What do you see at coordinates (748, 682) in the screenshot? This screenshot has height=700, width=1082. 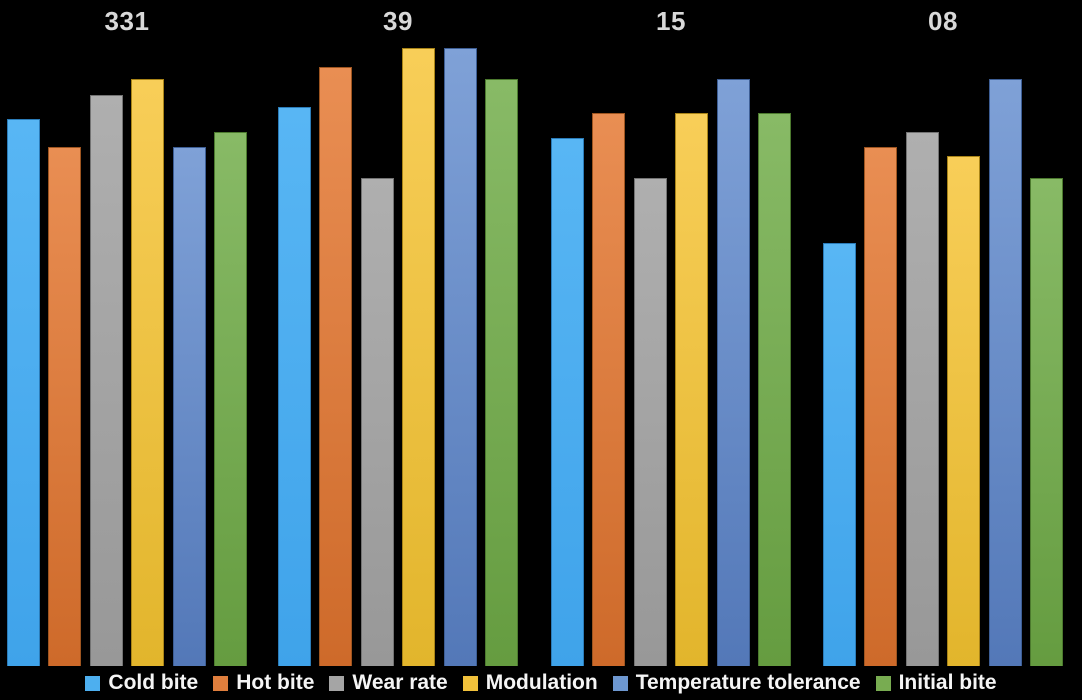 I see `legend-label-temperature-tolerance: Temperature tolerance` at bounding box center [748, 682].